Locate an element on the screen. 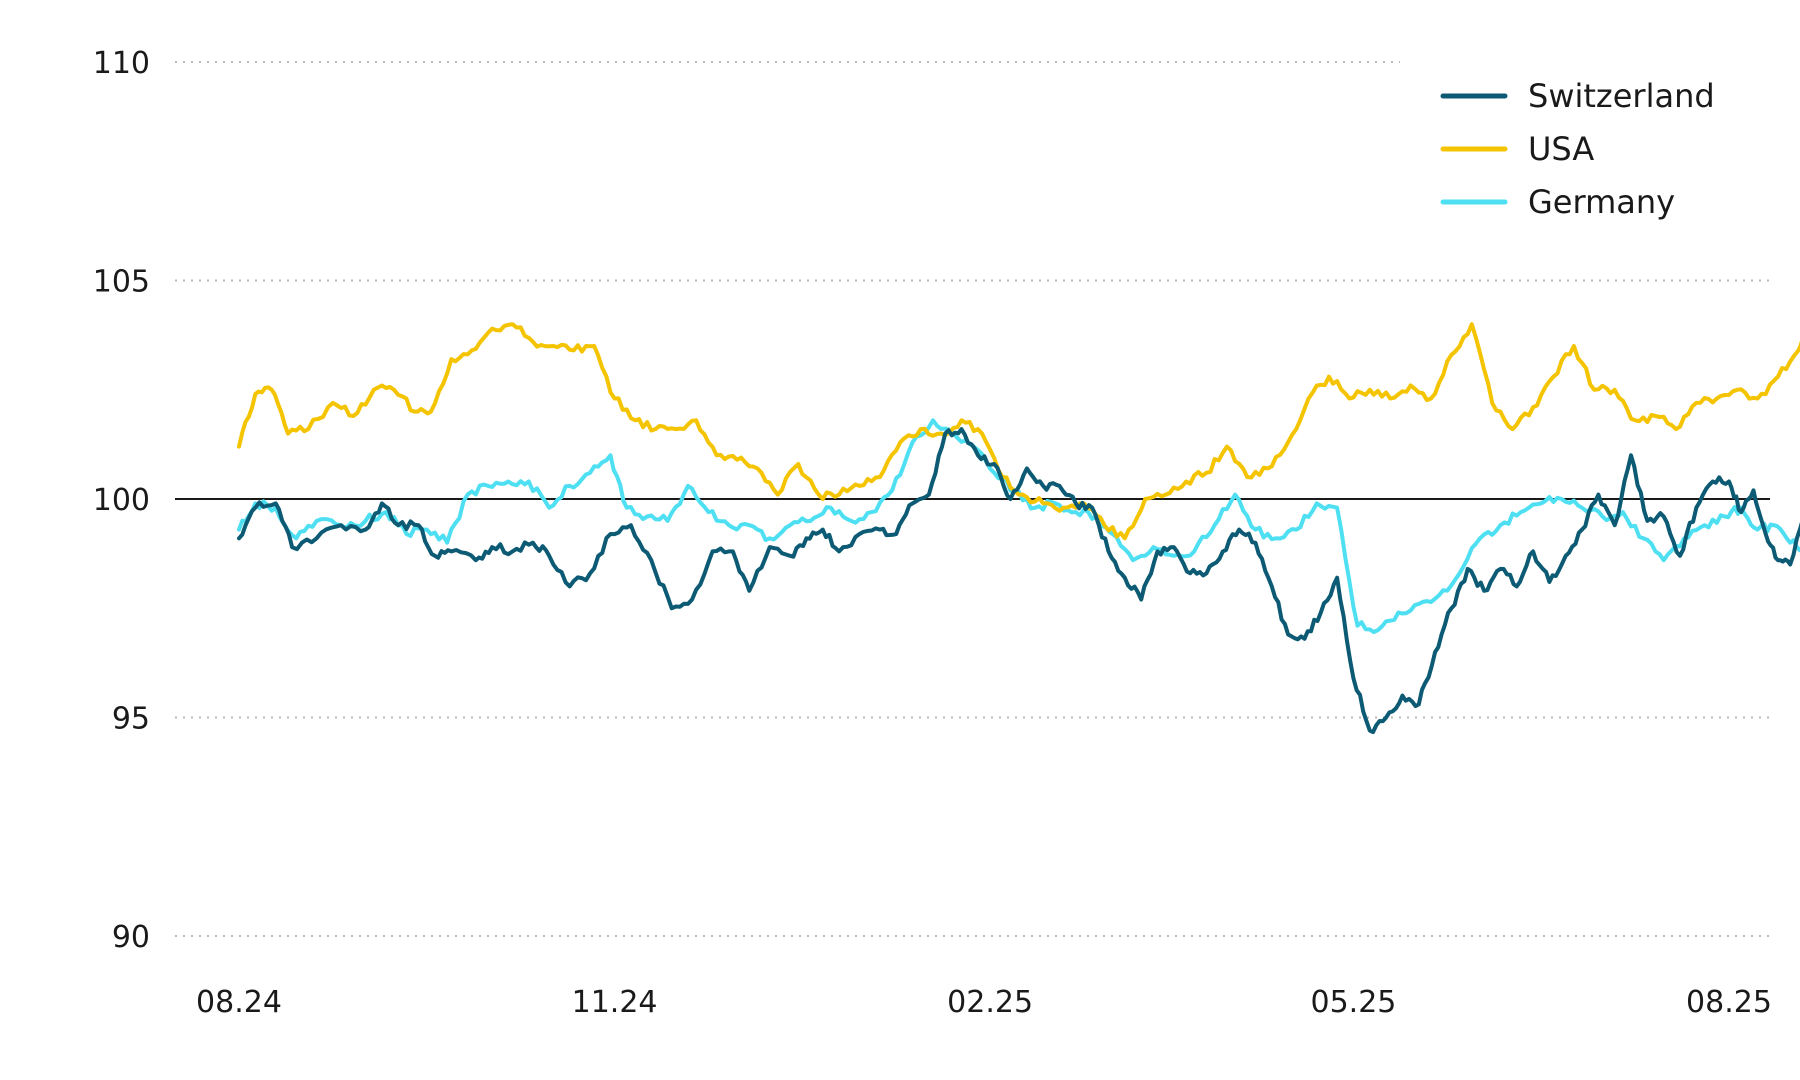 The image size is (1800, 1080). x-tick-label: 02.25 is located at coordinates (990, 1002).